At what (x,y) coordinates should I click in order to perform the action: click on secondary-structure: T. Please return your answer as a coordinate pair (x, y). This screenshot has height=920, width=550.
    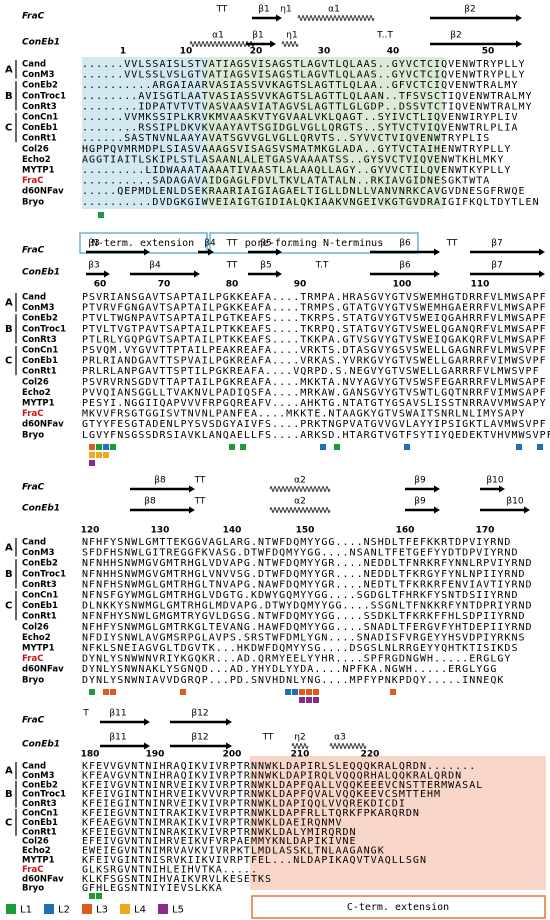
    Looking at the image, I should click on (85, 714).